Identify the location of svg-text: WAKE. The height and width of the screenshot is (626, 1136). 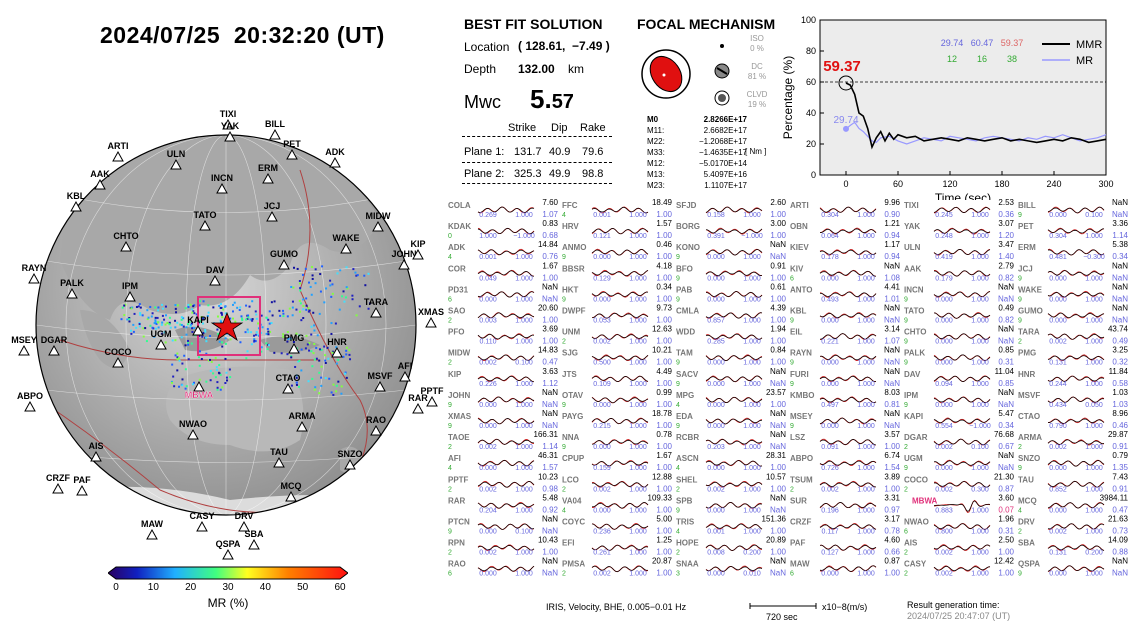
(346, 238).